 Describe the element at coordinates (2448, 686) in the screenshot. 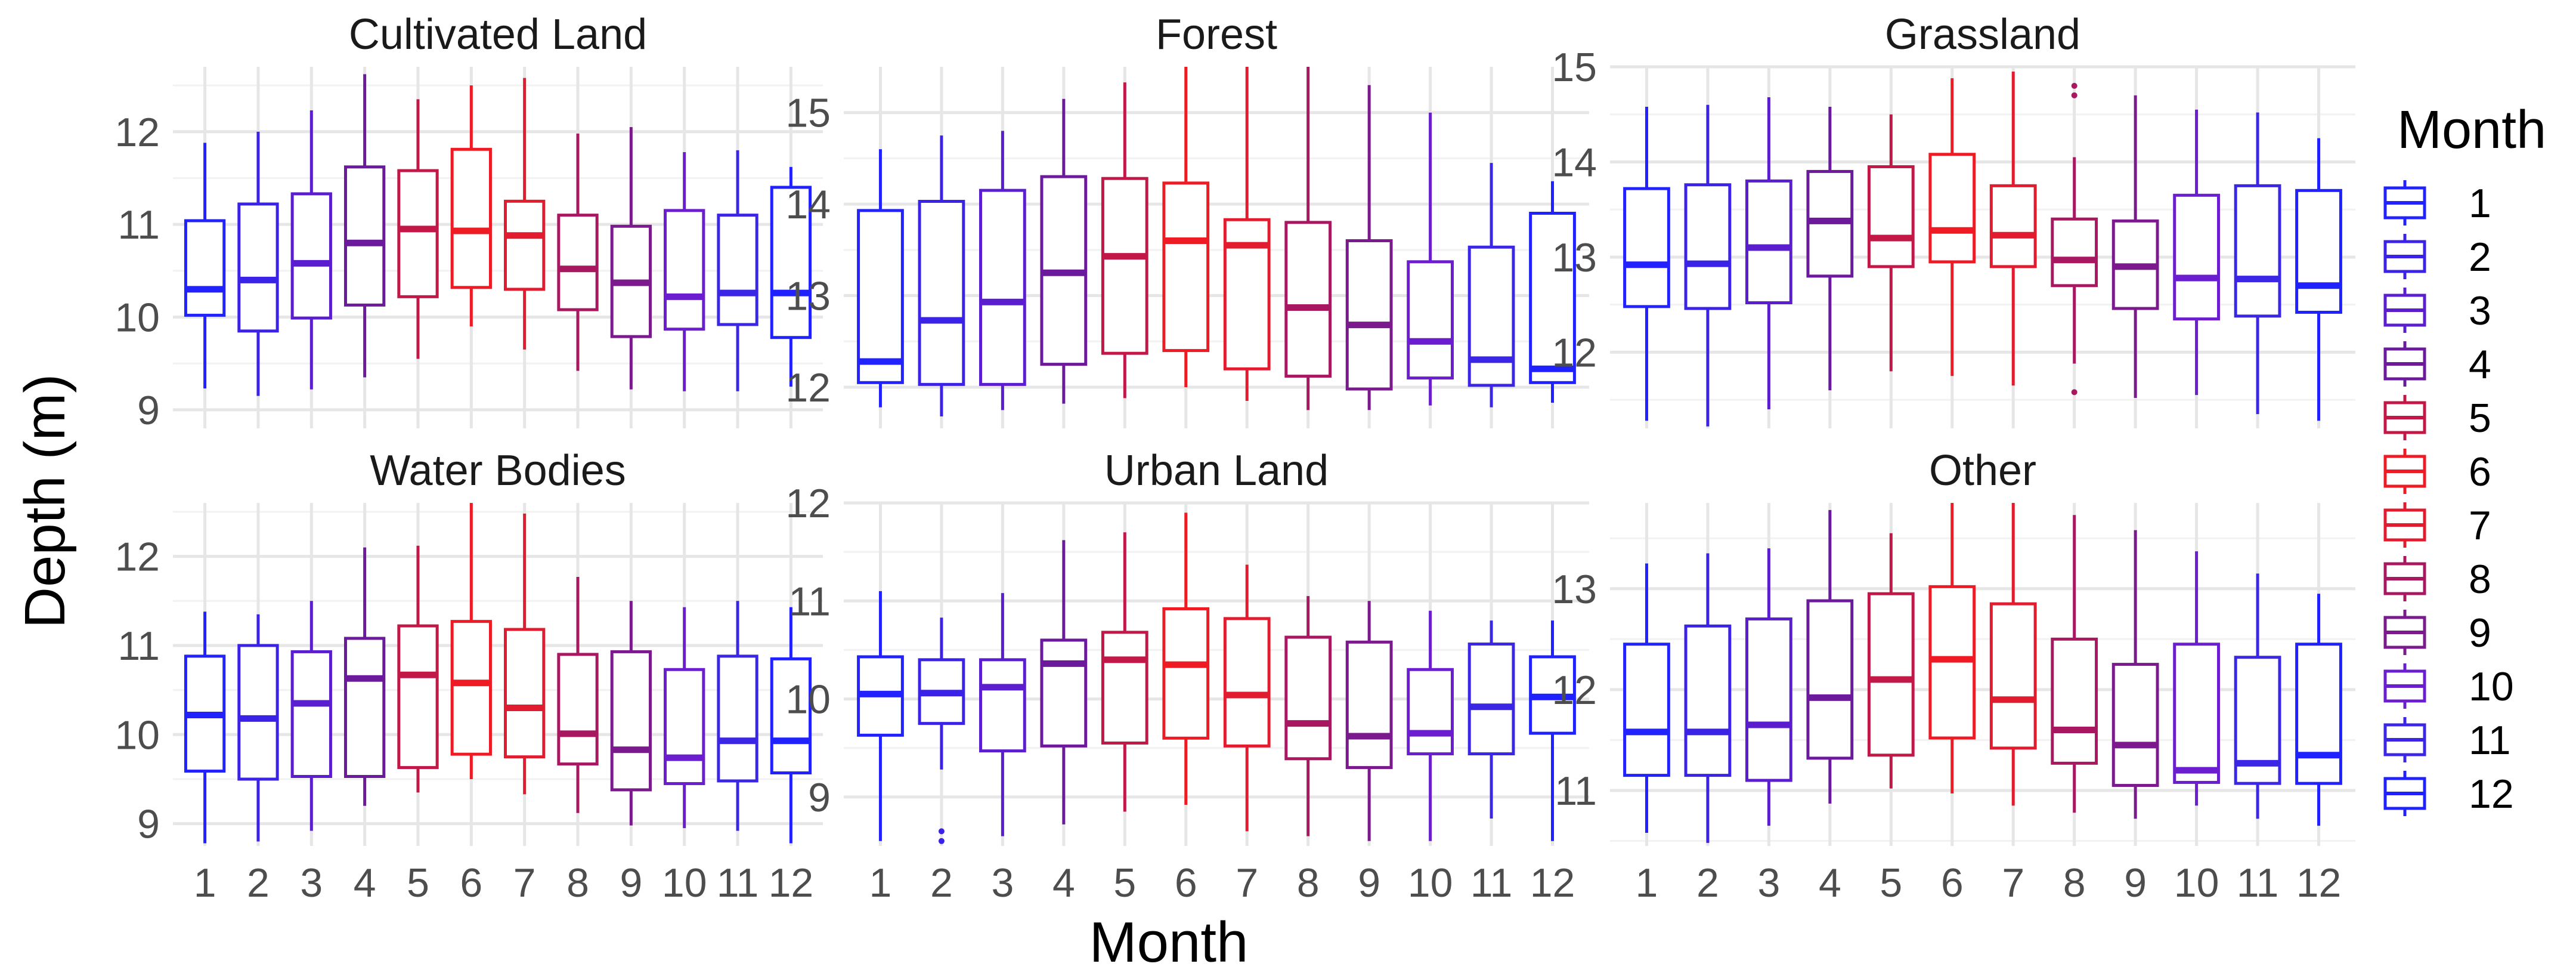

I see `legend-item-10: 10` at that location.